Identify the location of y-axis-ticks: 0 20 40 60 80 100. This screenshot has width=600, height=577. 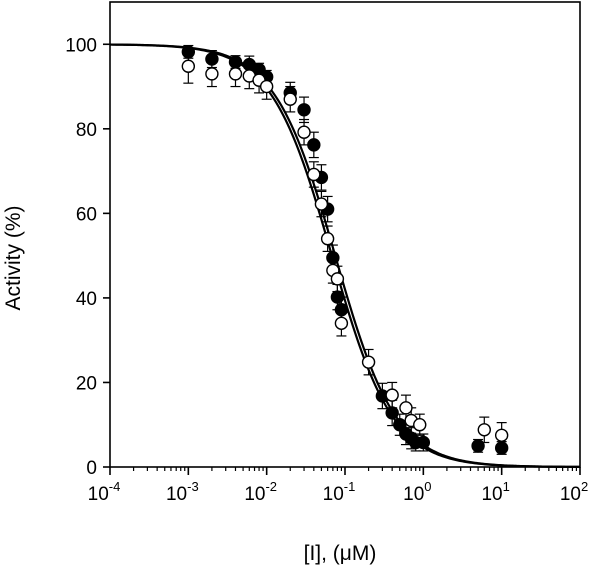
(87, 257).